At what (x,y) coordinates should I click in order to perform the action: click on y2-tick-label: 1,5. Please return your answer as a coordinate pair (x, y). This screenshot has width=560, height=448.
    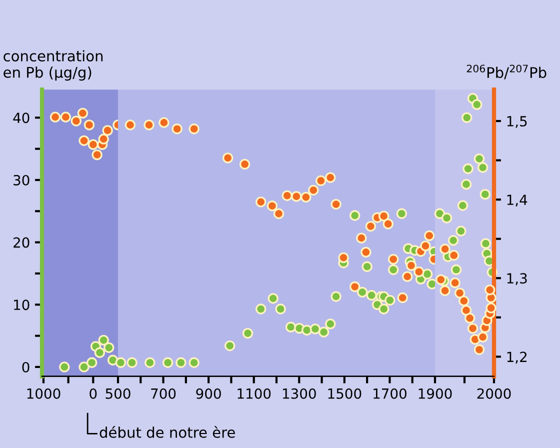
    Looking at the image, I should click on (517, 122).